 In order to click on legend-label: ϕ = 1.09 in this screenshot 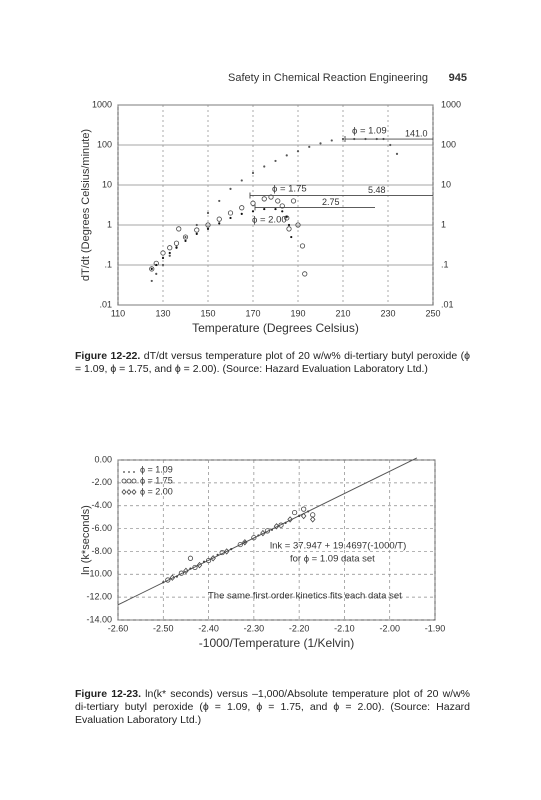, I will do `click(156, 469)`.